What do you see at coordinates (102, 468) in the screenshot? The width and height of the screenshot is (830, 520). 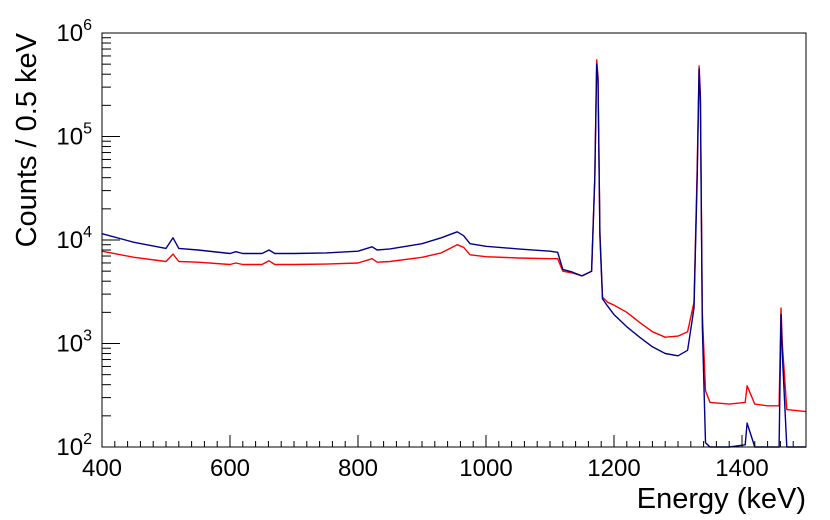 I see `x-tick-label: 400` at bounding box center [102, 468].